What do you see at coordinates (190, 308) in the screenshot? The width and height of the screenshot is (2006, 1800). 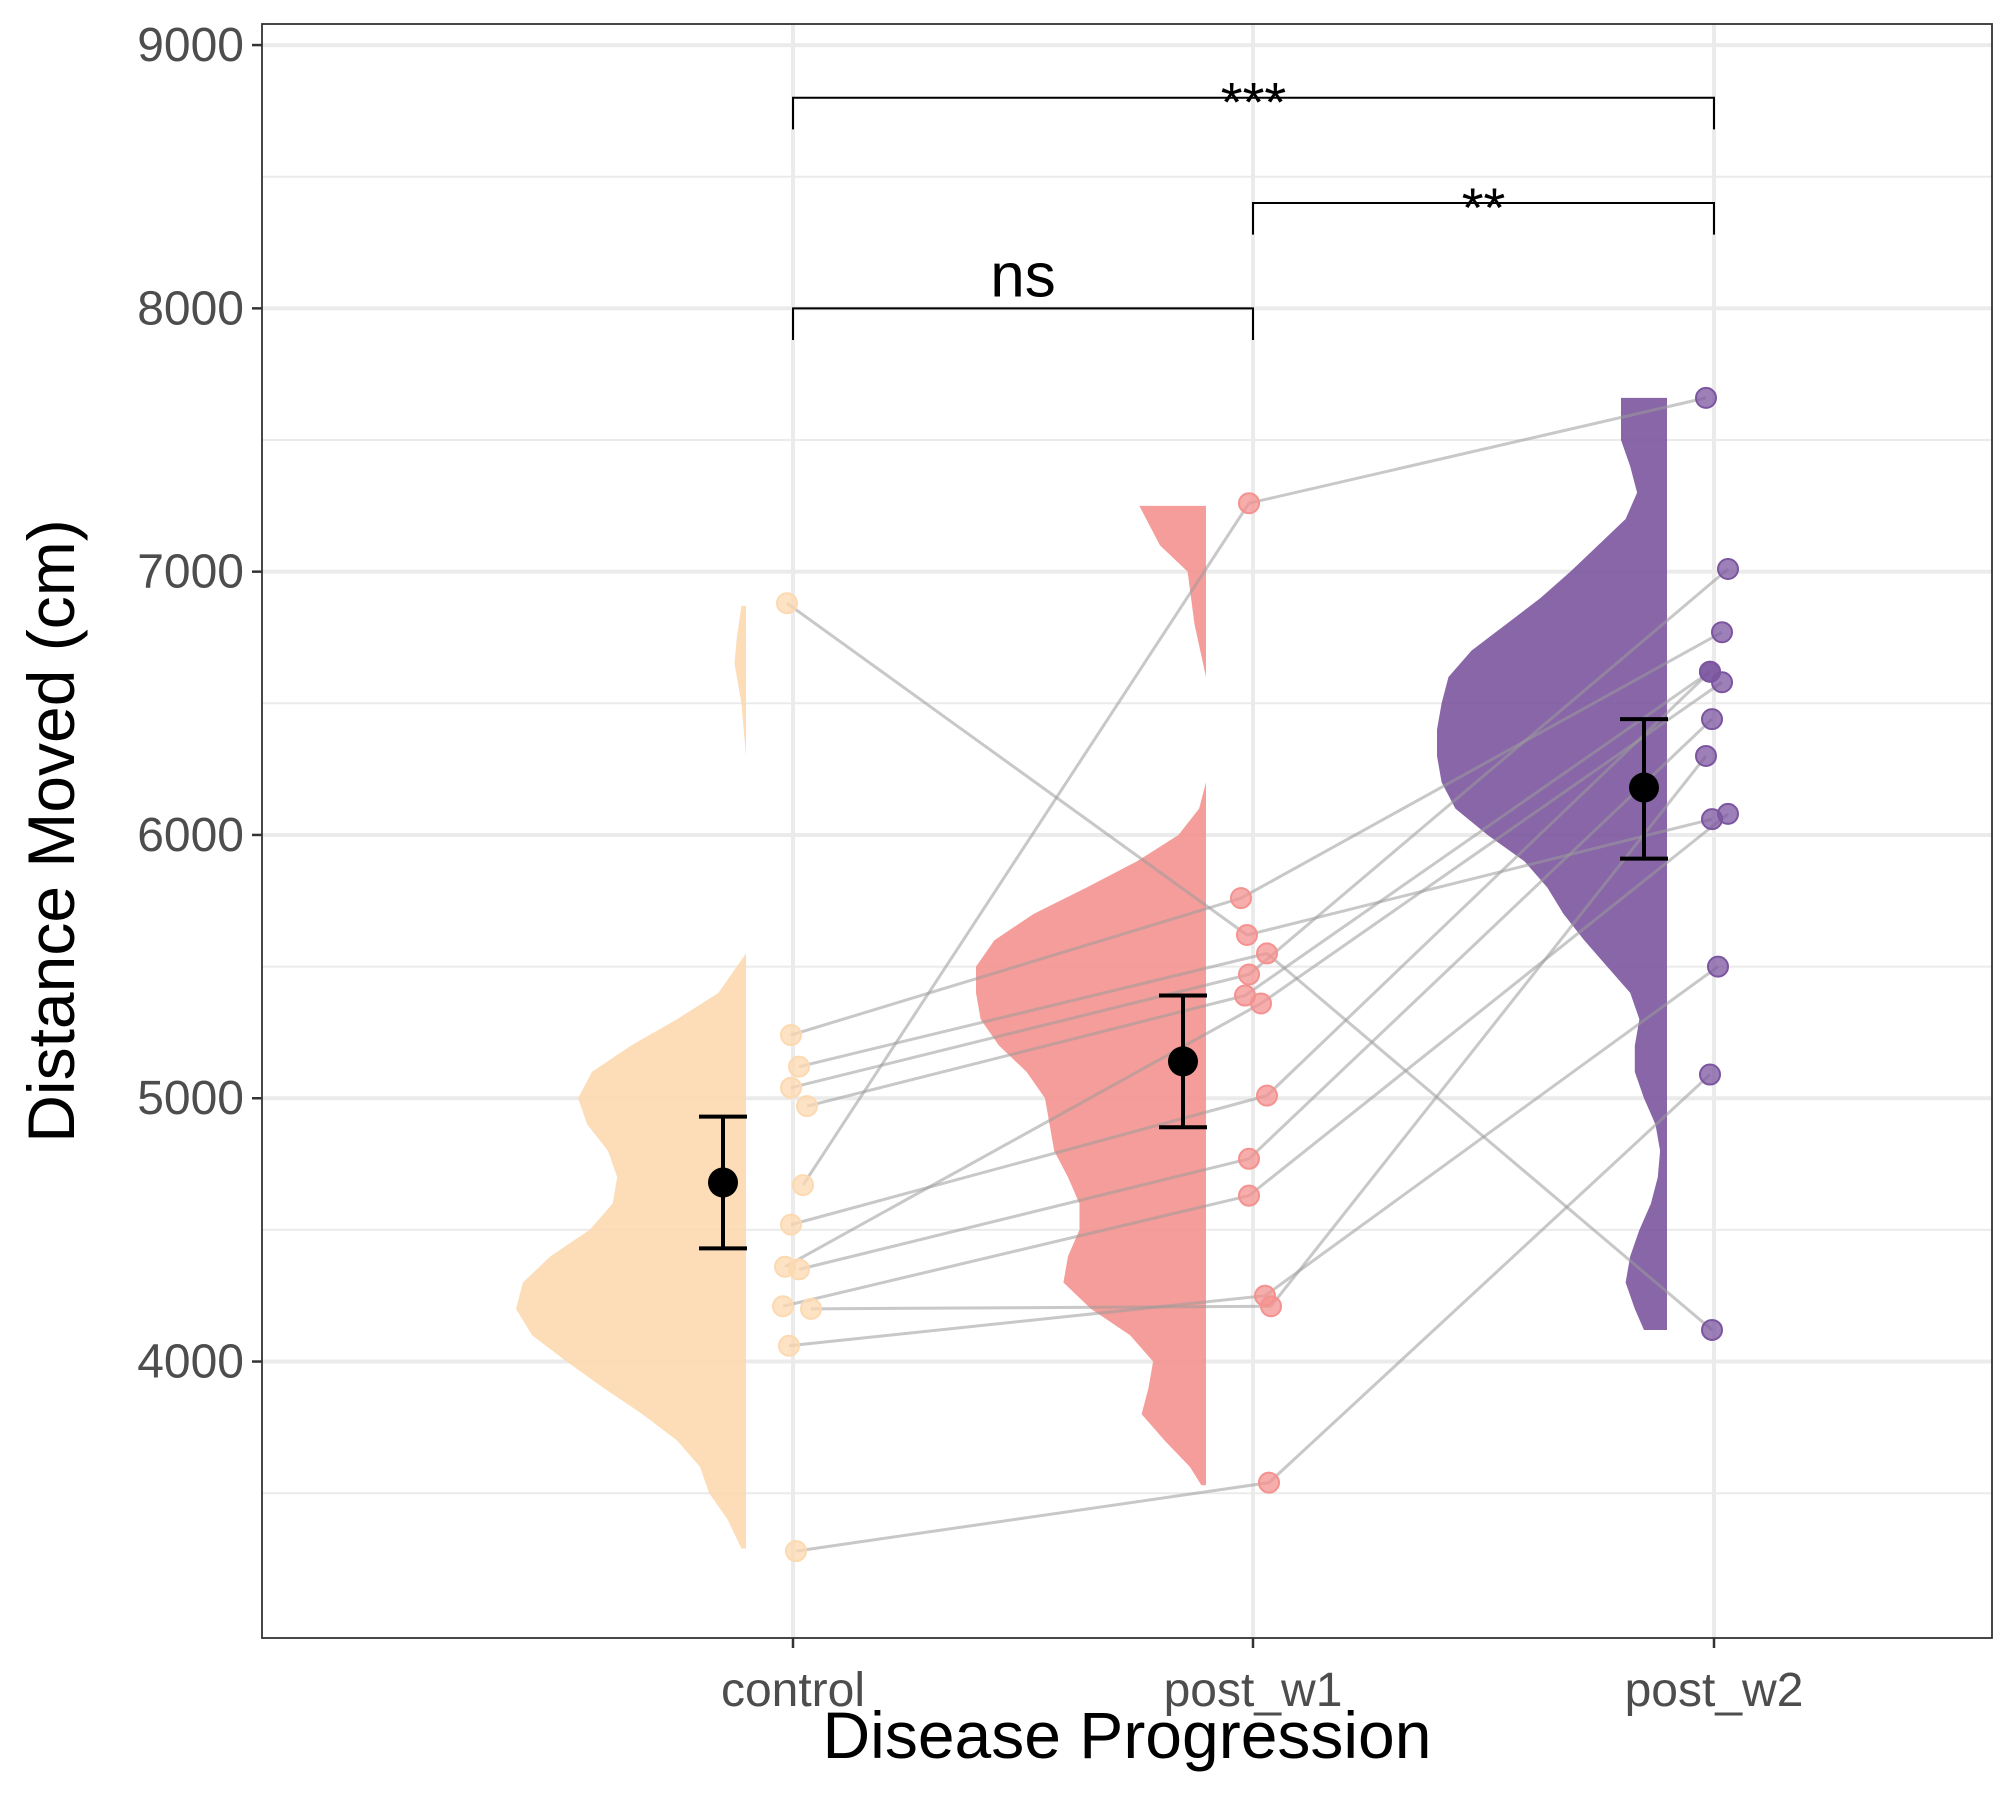 I see `y-tick-label: 8000` at bounding box center [190, 308].